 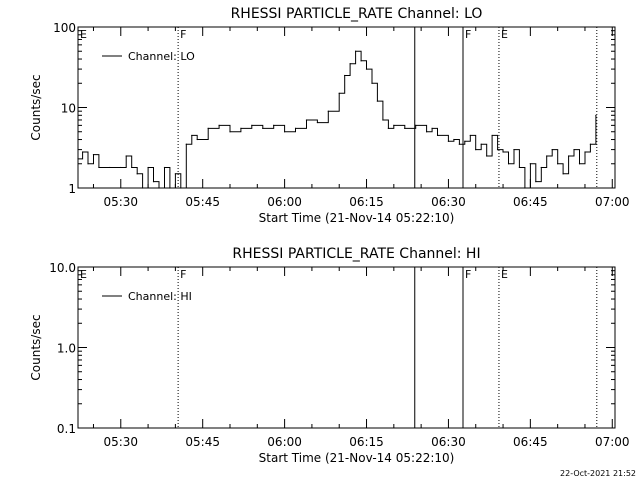 What do you see at coordinates (72, 189) in the screenshot?
I see `y-tick-label: 1` at bounding box center [72, 189].